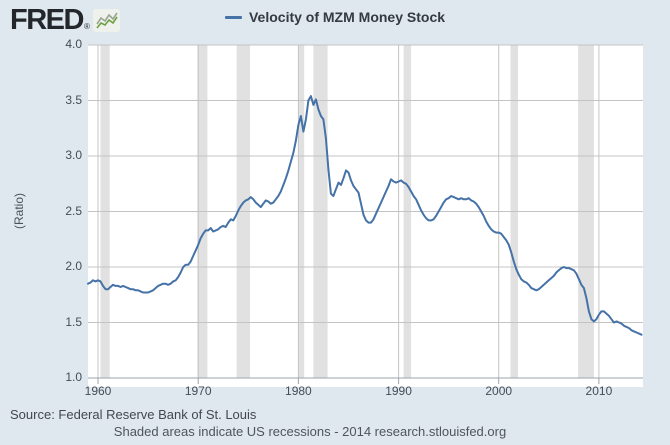 The width and height of the screenshot is (670, 445). What do you see at coordinates (73, 155) in the screenshot?
I see `y-axis-tick-label: 3.0` at bounding box center [73, 155].